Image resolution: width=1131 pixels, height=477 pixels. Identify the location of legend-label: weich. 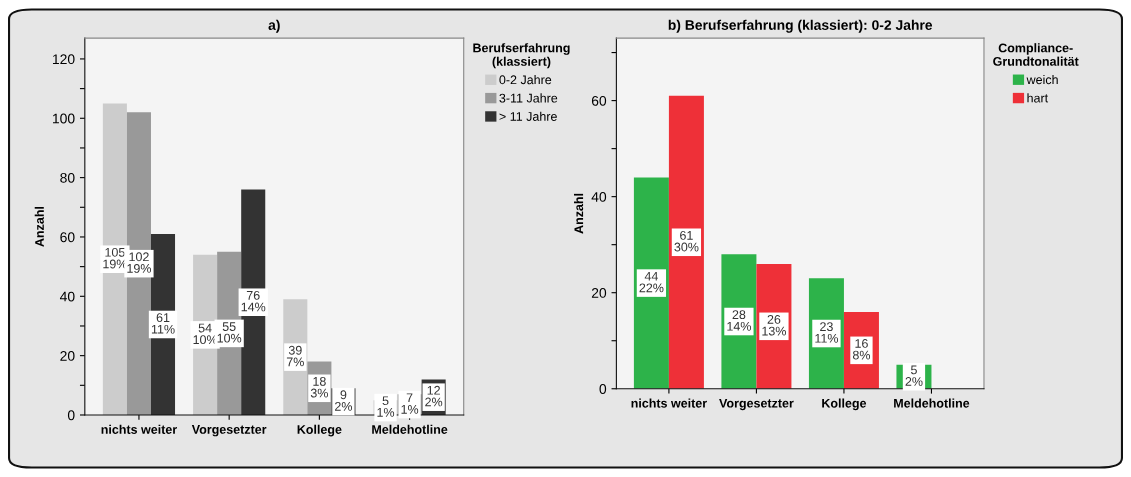
(1042, 79).